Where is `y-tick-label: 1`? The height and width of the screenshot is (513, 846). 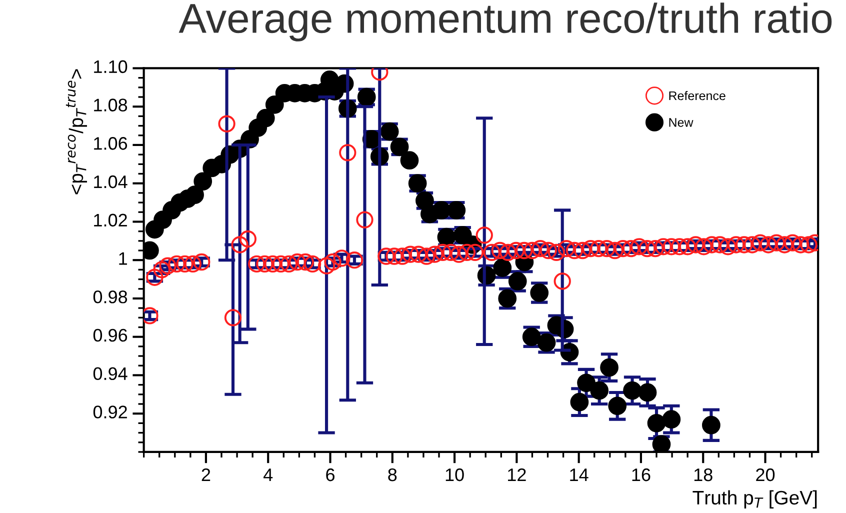
y-tick-label: 1 is located at coordinates (123, 258).